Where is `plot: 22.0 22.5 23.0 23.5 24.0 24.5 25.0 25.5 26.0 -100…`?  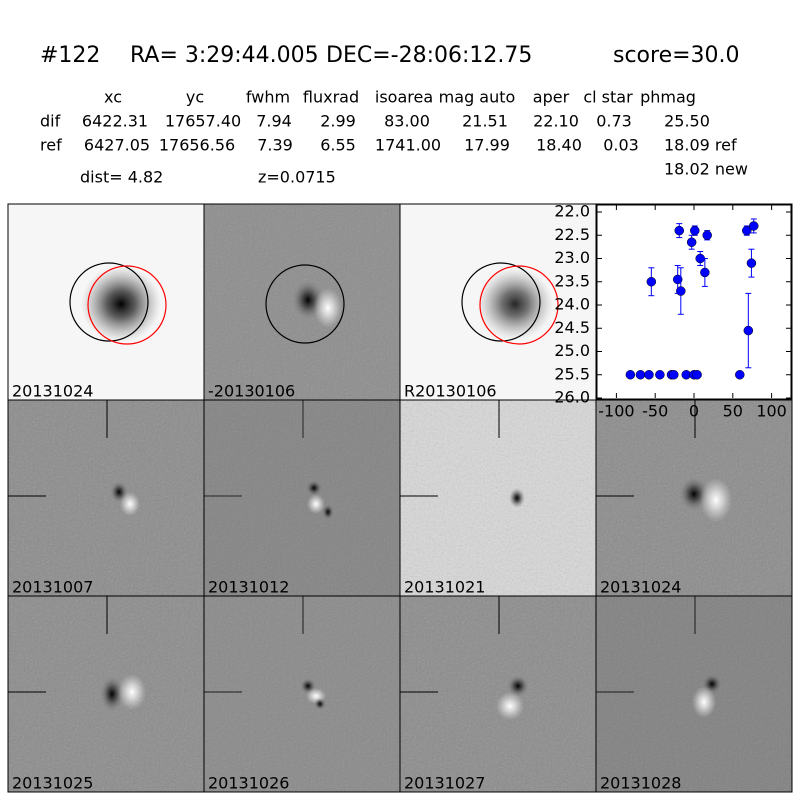 plot: 22.0 22.5 23.0 23.5 24.0 24.5 25.0 25.5 26.0 -100… is located at coordinates (673, 311).